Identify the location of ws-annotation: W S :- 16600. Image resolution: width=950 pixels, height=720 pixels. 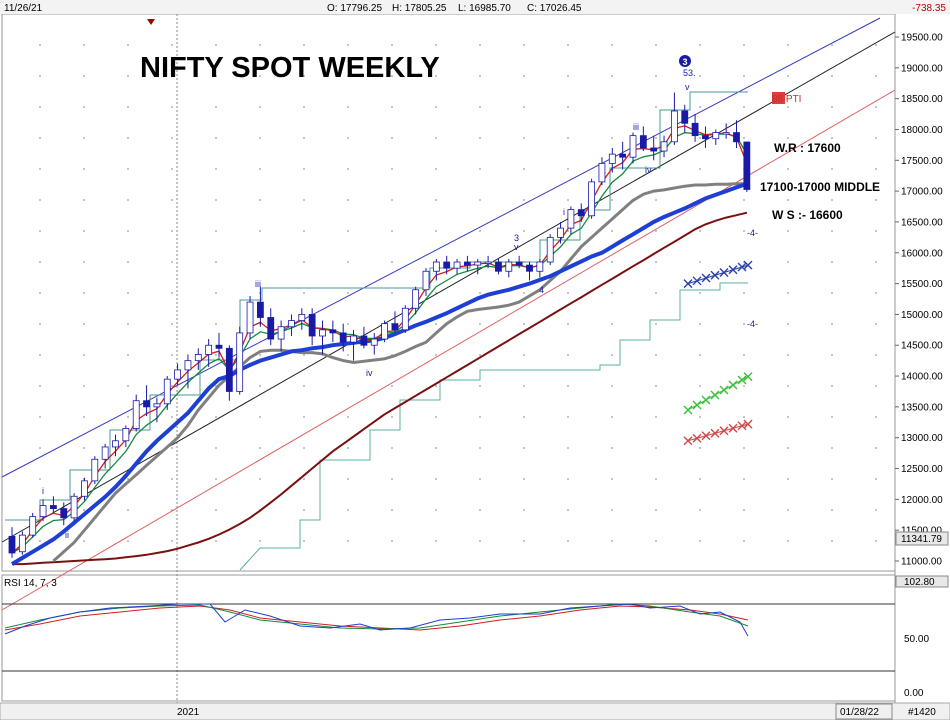
(807, 215).